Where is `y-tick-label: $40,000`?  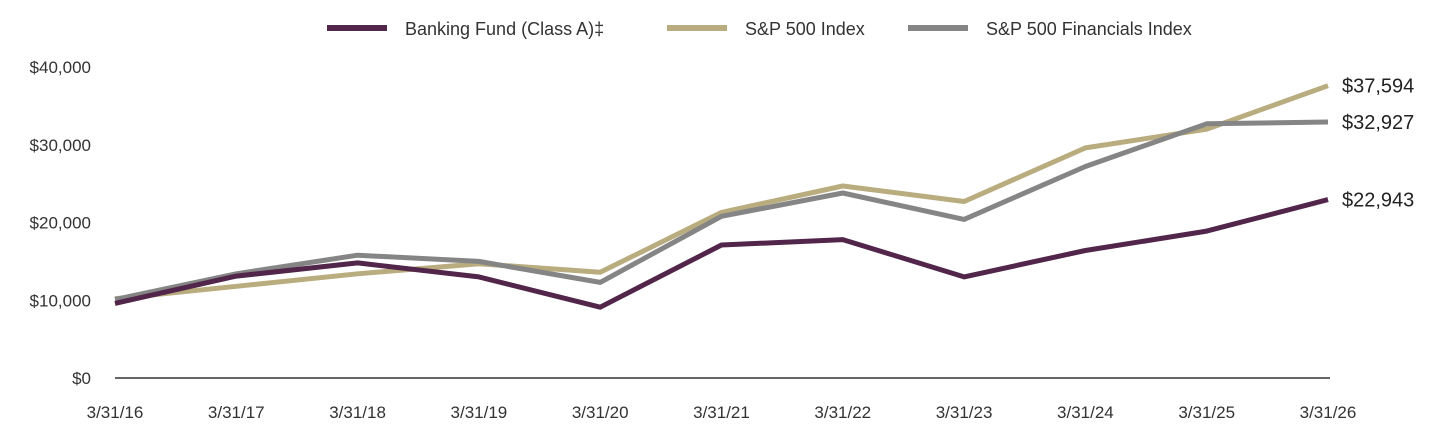 y-tick-label: $40,000 is located at coordinates (60, 67).